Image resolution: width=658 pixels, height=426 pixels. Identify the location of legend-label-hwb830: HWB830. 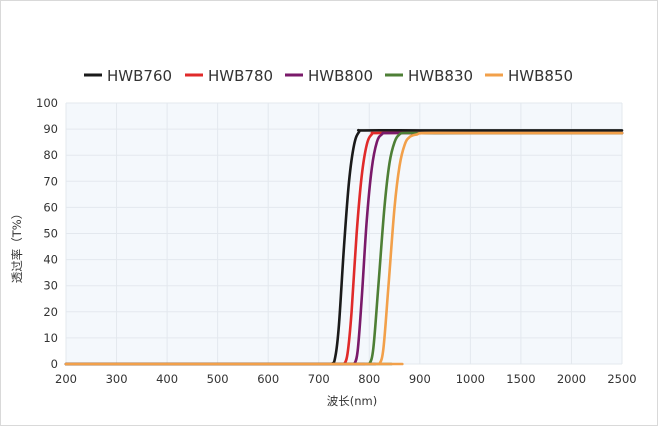
(440, 76).